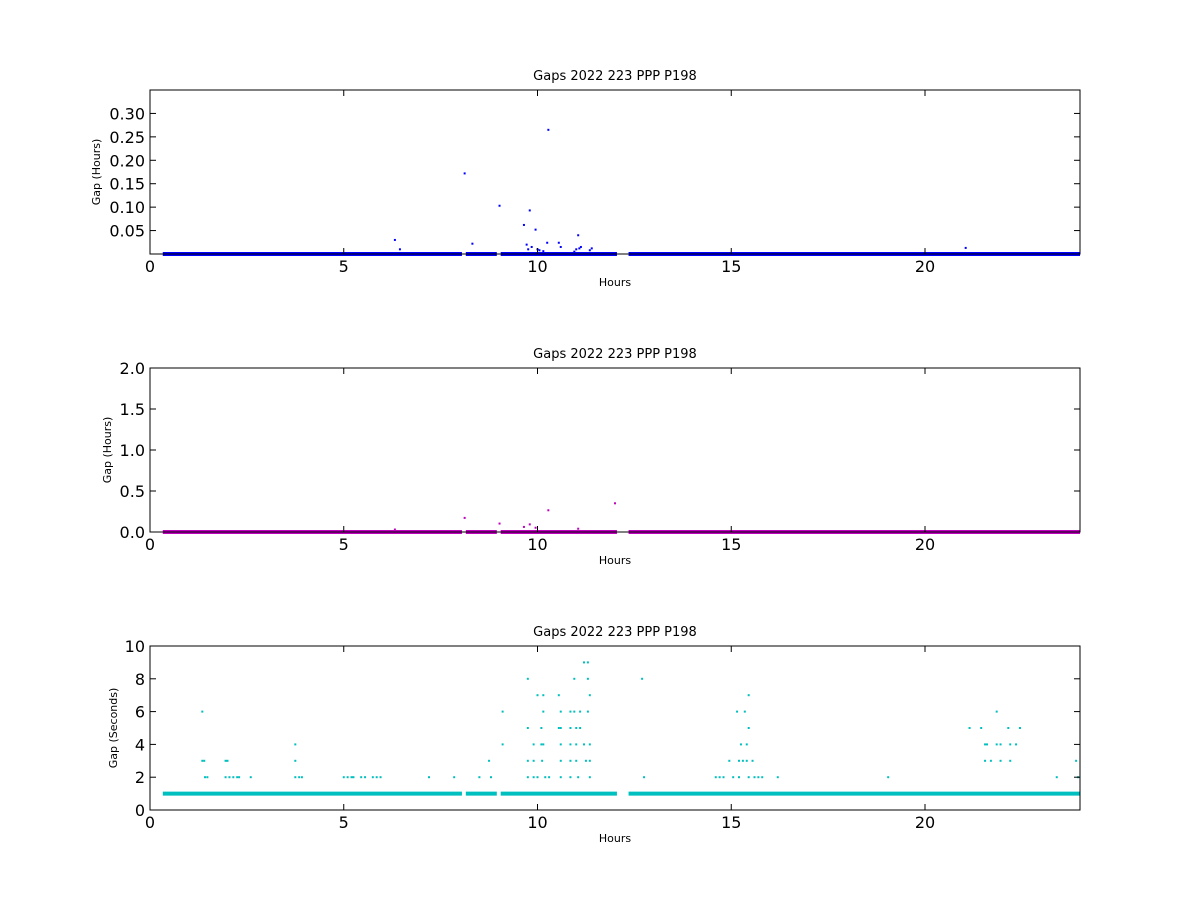  I want to click on y-tick-label: 1.5, so click(132, 409).